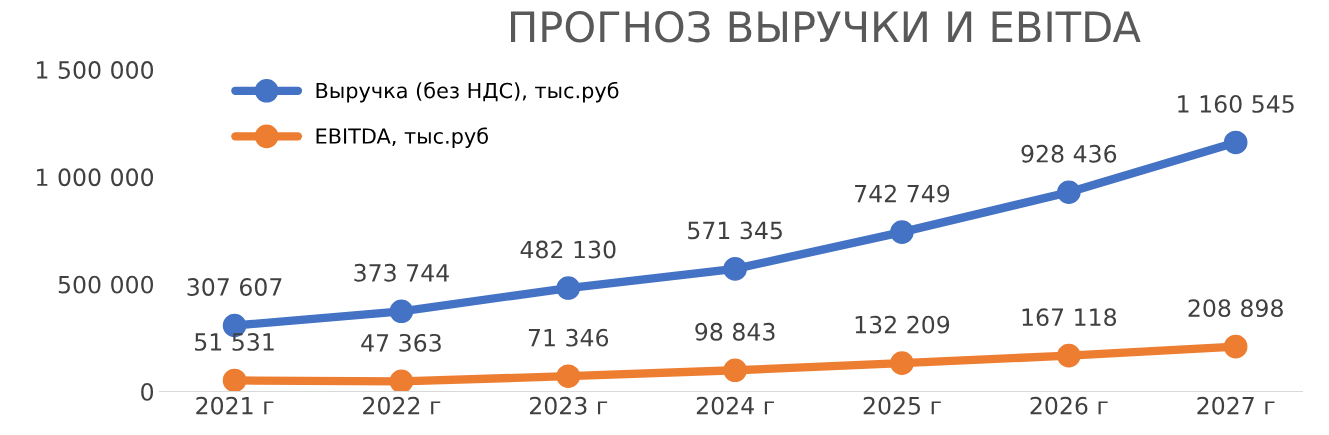 Image resolution: width=1329 pixels, height=435 pixels. What do you see at coordinates (568, 249) in the screenshot?
I see `data-label: 482 130` at bounding box center [568, 249].